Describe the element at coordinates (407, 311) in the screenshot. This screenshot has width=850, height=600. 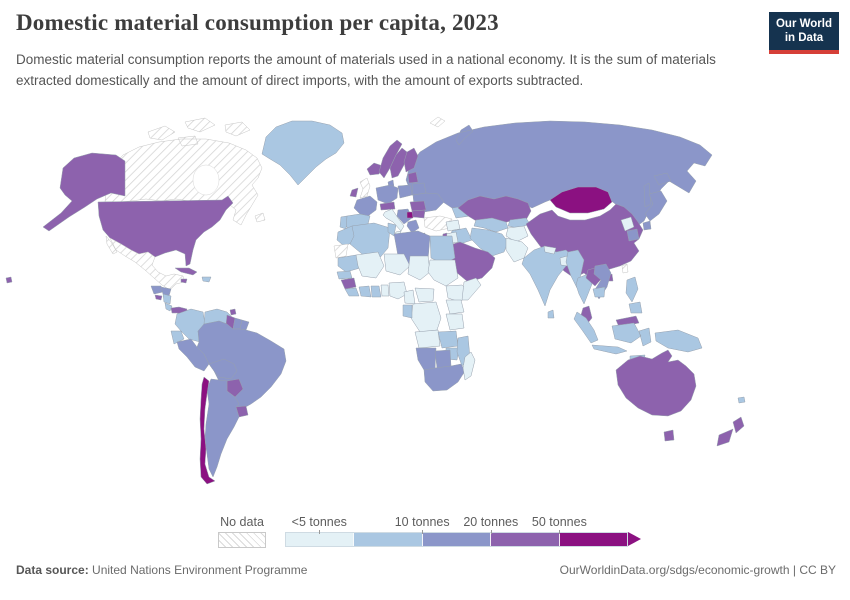
I see `country-gabon` at that location.